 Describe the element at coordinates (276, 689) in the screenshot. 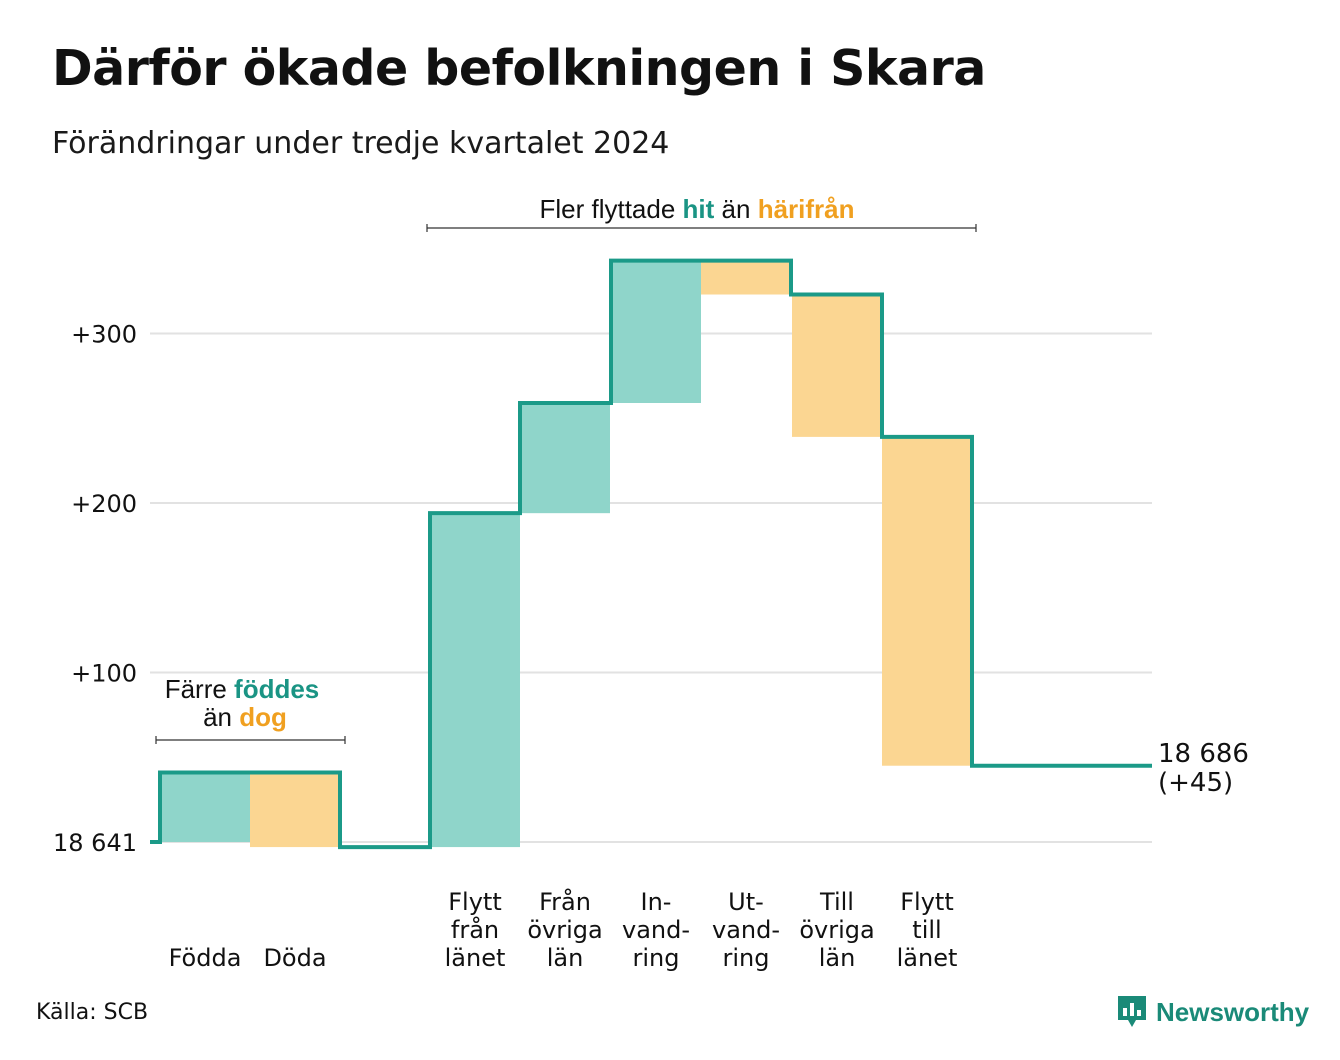

I see `births-annotation-teal: föddes` at that location.